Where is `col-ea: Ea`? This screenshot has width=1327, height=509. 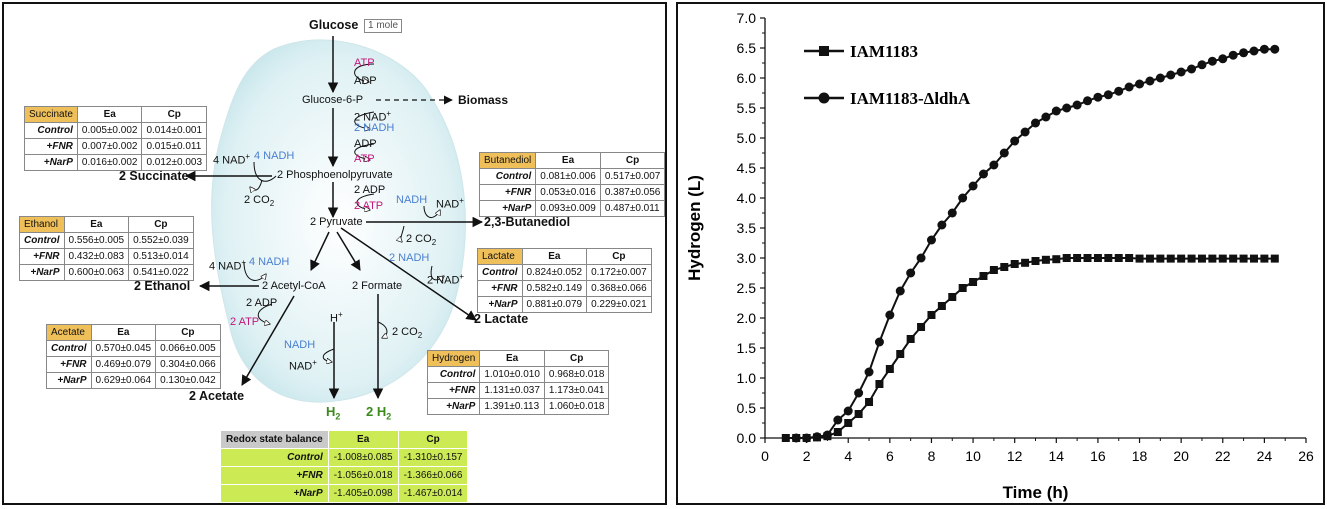
col-ea: Ea is located at coordinates (96, 224).